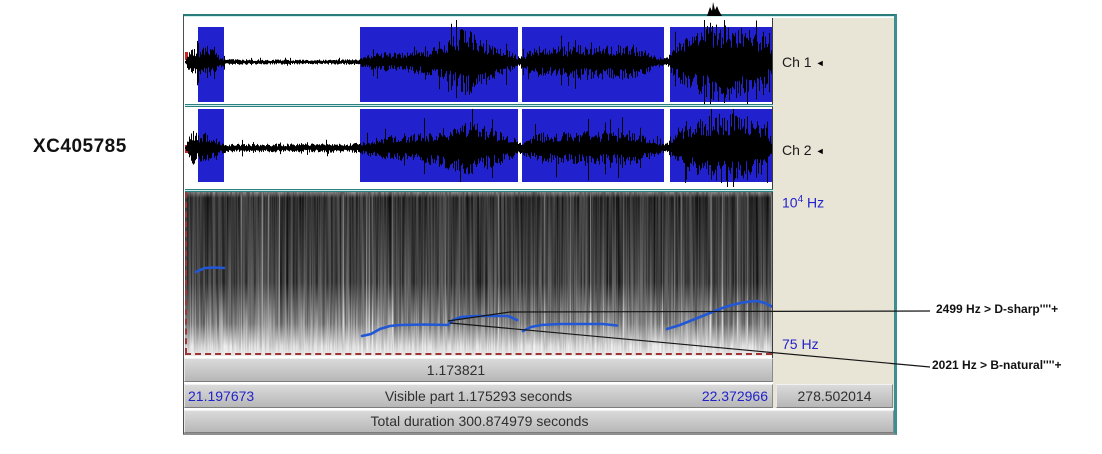 This screenshot has width=1102, height=454. What do you see at coordinates (479, 421) in the screenshot?
I see `total-duration-text: Total duration 300.874979 seconds` at bounding box center [479, 421].